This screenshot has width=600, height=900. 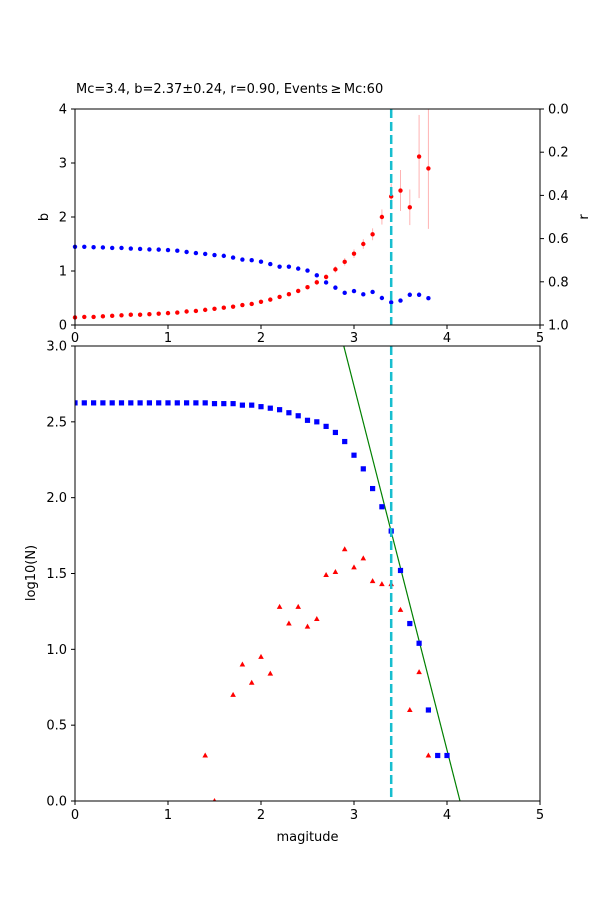 What do you see at coordinates (56, 422) in the screenshot?
I see `bottom-y-tick-label: 2.5` at bounding box center [56, 422].